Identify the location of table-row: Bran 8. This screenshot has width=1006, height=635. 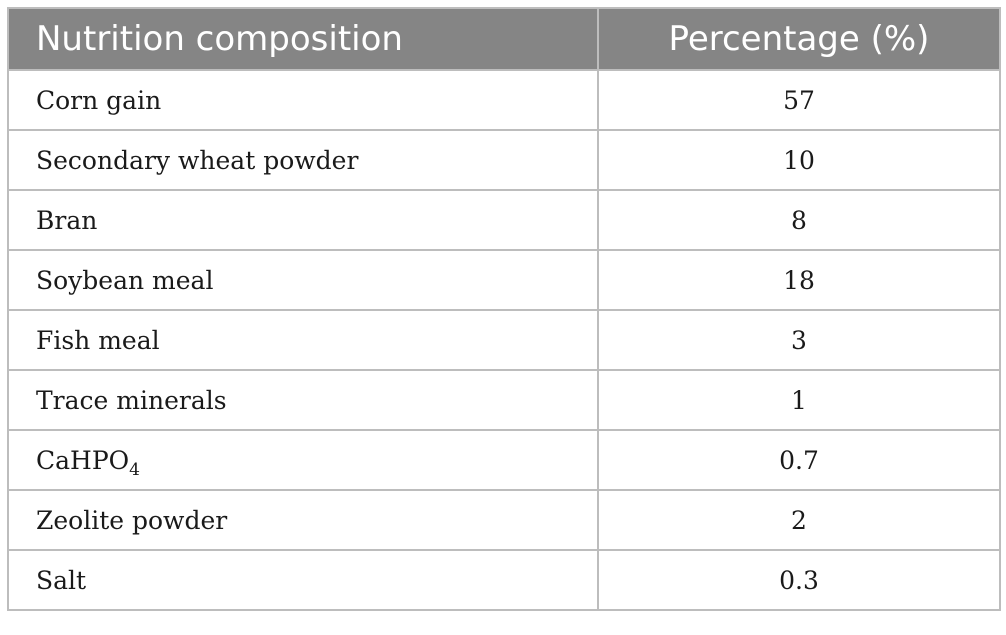
(504, 220).